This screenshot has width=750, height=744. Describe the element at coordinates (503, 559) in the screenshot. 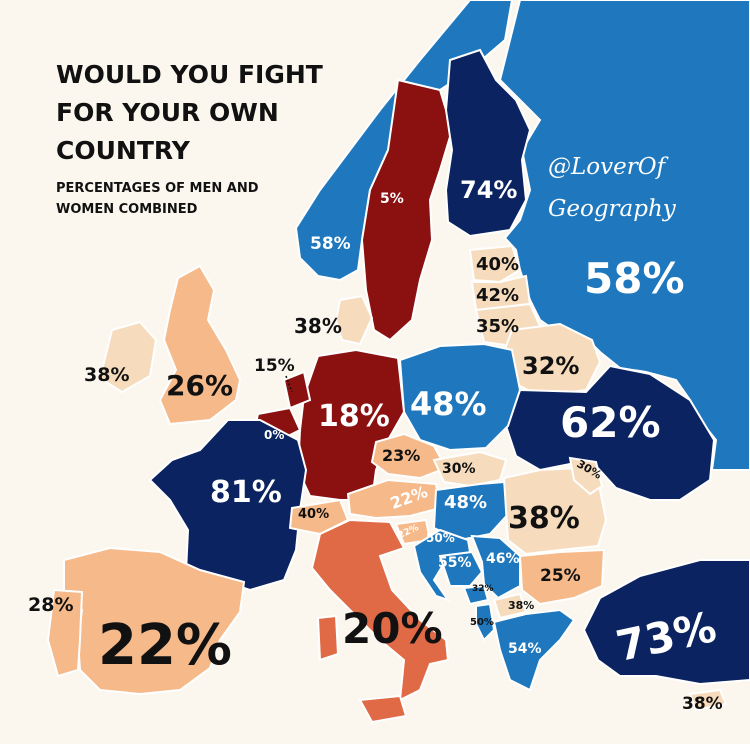

I see `label-serbia: 46%` at that location.